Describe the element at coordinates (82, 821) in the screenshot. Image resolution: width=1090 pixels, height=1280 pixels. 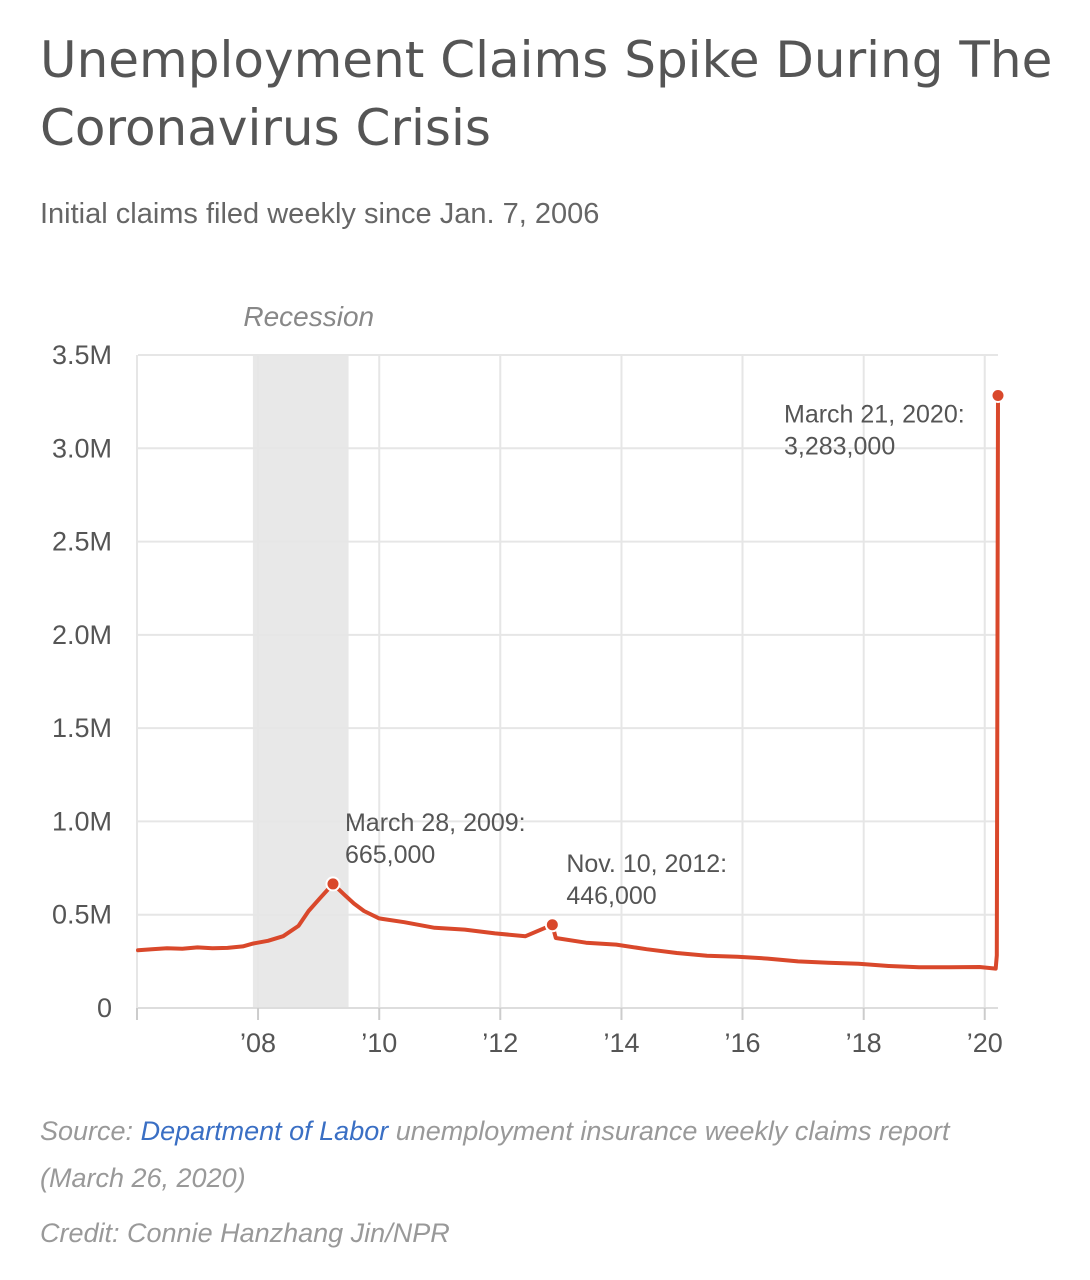
I see `y-tick-label: 1.0M` at that location.